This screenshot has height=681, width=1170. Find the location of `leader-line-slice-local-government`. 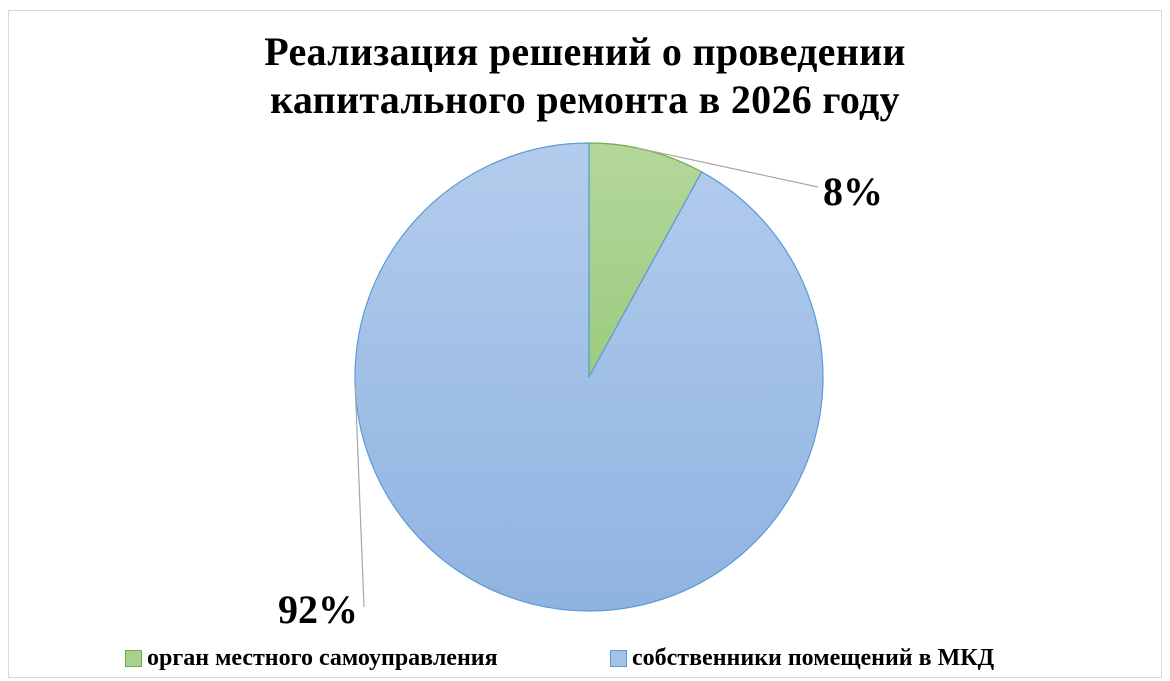

leader-line-slice-local-government is located at coordinates (728, 167).